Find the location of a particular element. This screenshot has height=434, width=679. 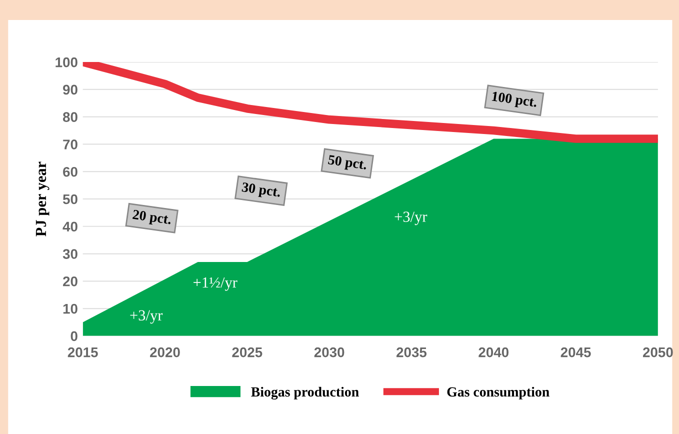

y-tick-label: 50 is located at coordinates (70, 199).